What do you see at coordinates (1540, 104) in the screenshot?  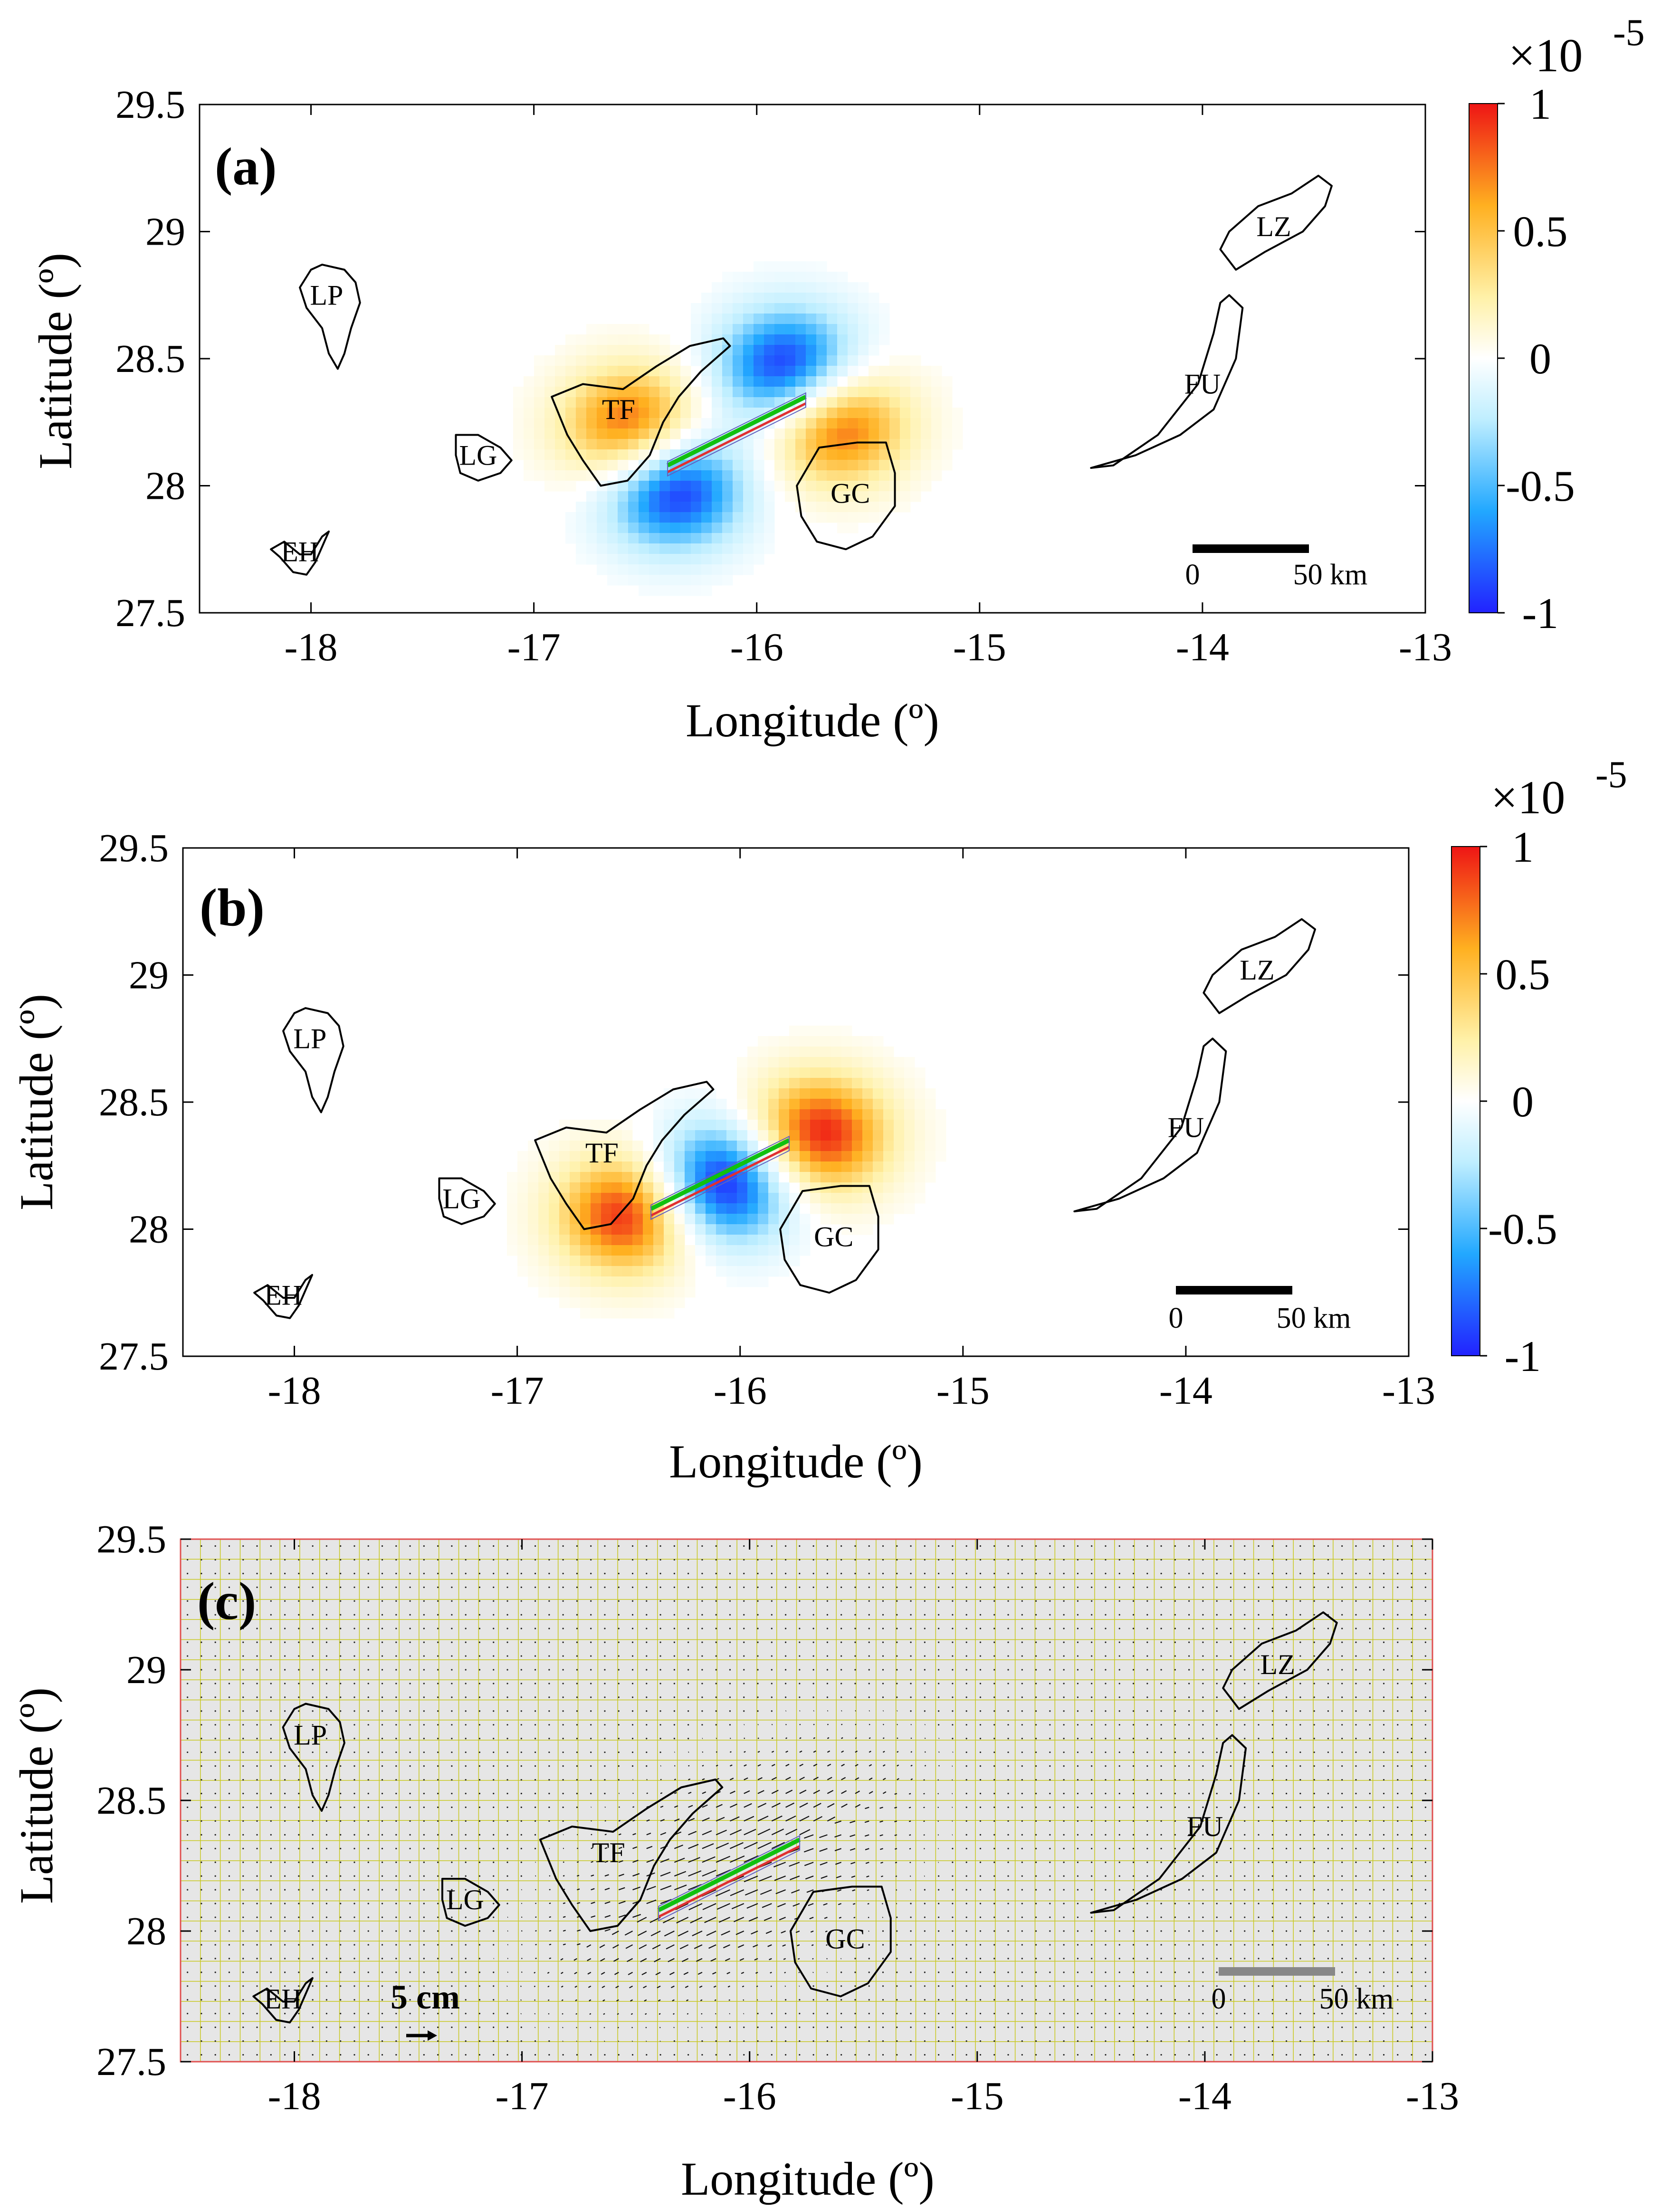 I see `colorbar-tick-label: 1` at bounding box center [1540, 104].